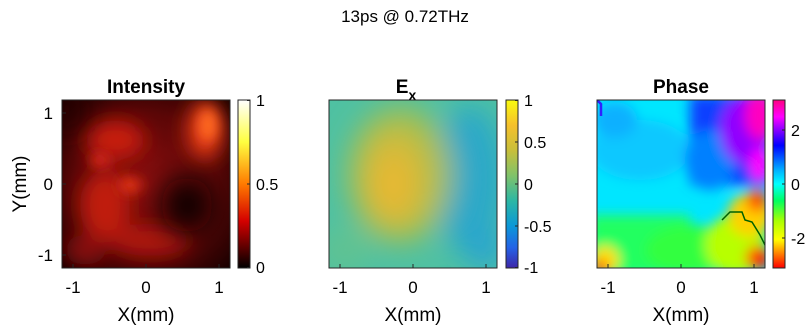 This screenshot has width=807, height=330. I want to click on colorbar-tick-label: -2, so click(798, 239).